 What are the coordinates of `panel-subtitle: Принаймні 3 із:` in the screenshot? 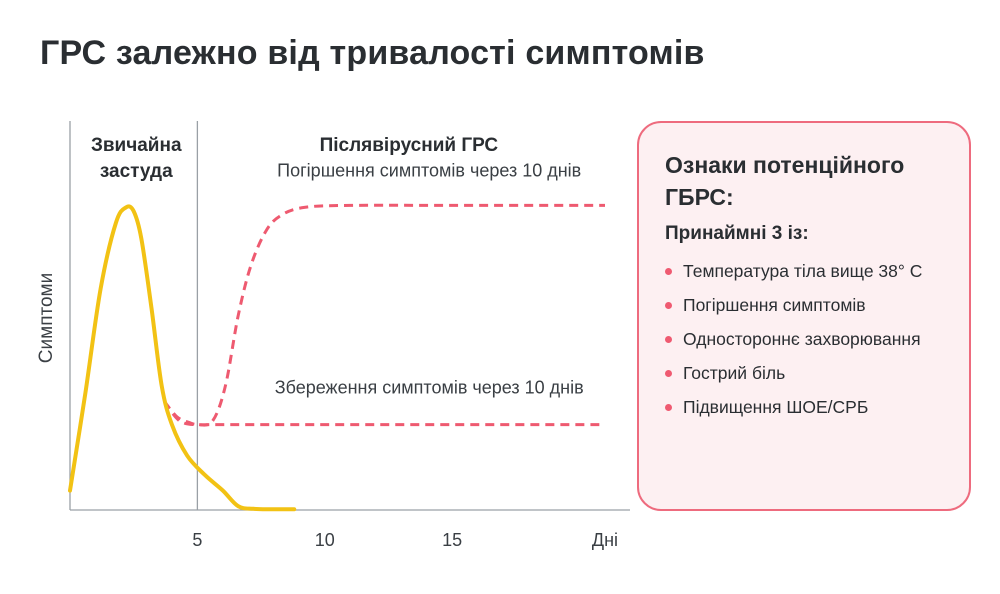 It's located at (737, 233).